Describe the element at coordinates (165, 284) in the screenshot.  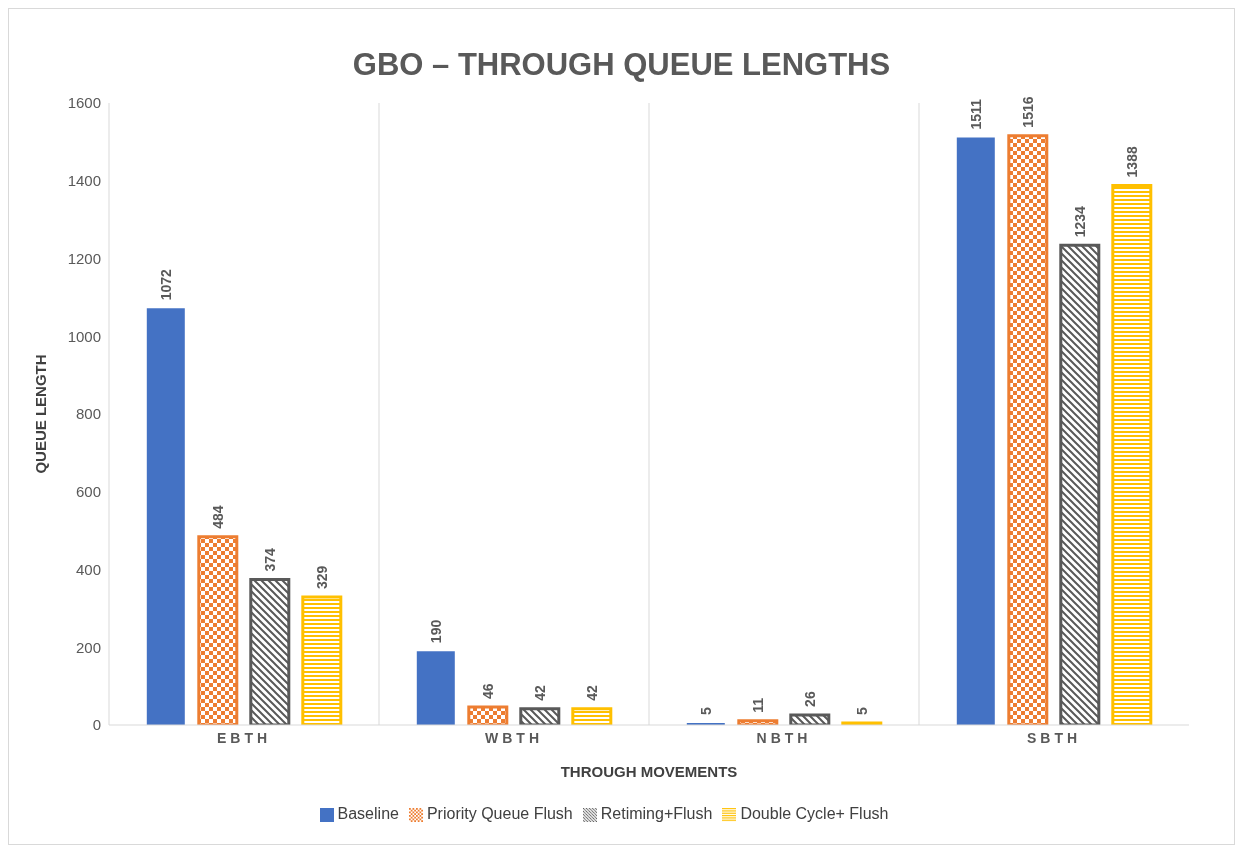
I see `data-label: 1072` at that location.